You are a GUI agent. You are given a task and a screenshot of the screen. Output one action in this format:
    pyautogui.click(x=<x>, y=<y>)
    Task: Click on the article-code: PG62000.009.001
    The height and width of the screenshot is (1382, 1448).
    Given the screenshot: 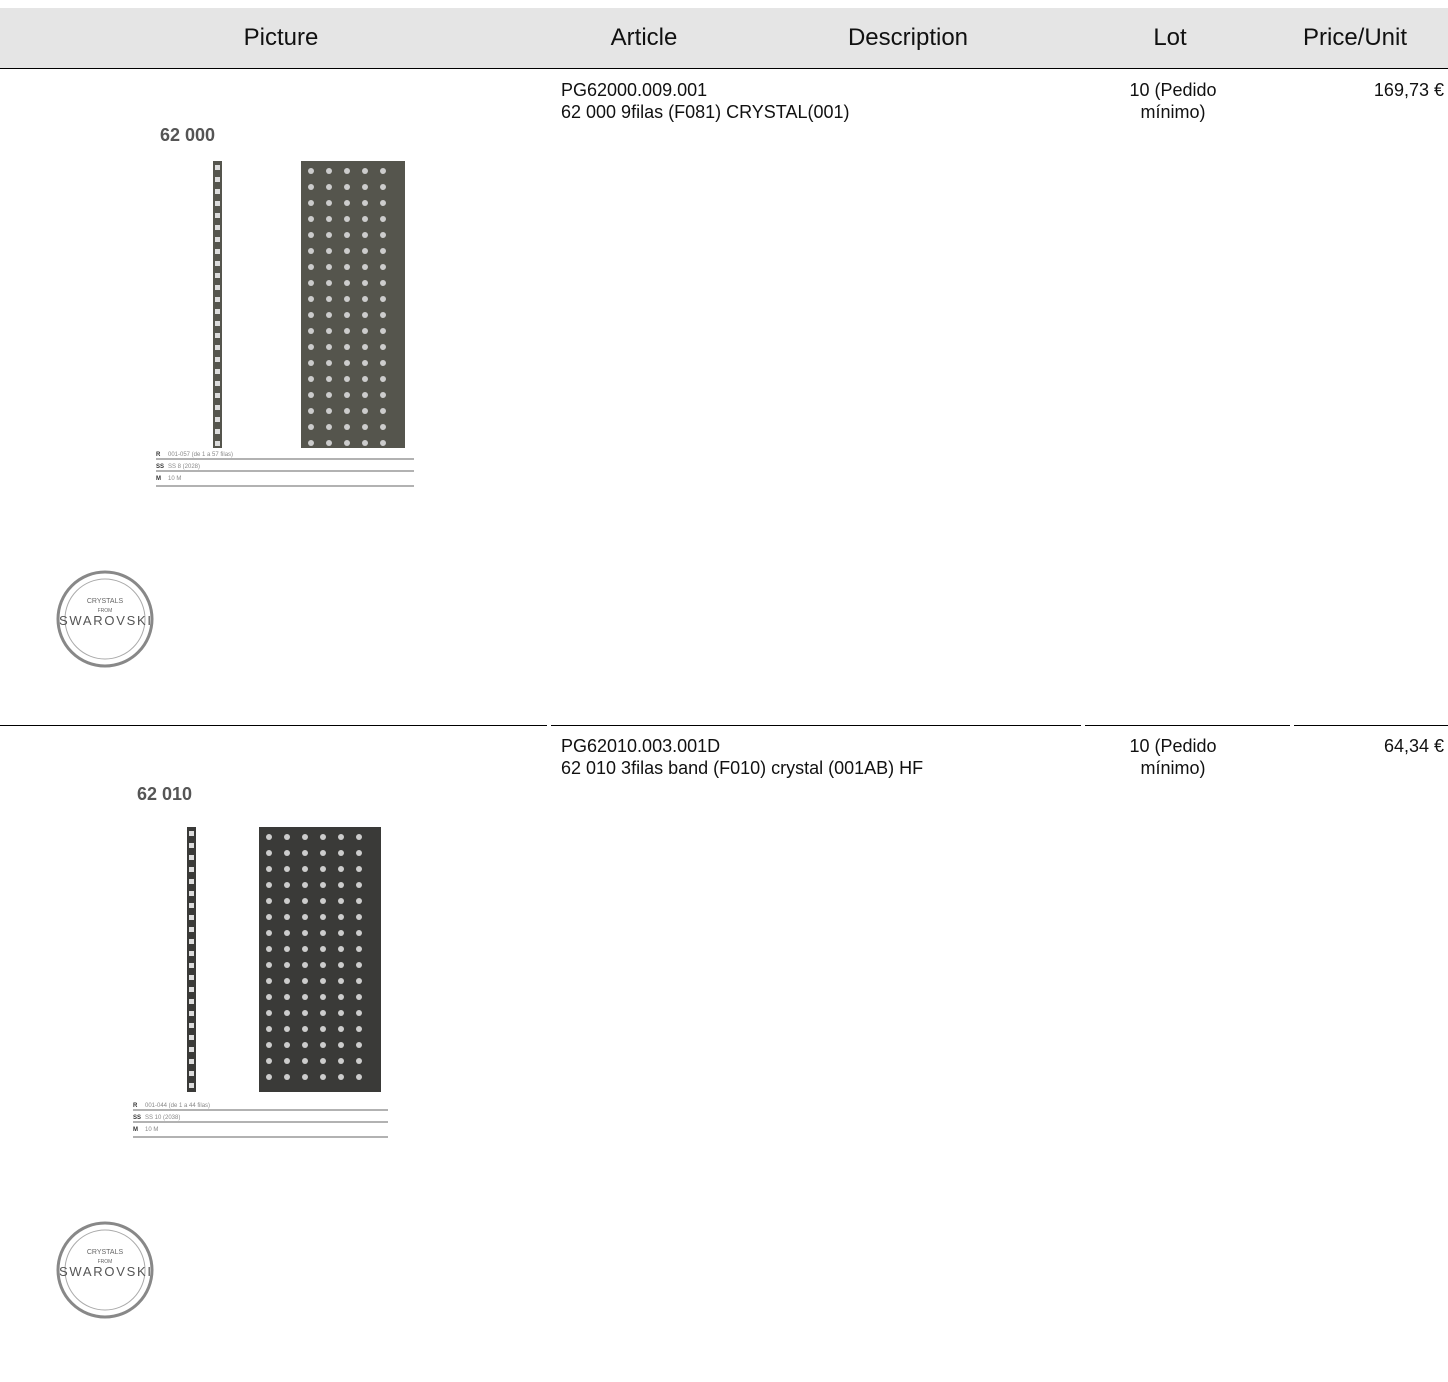 What is the action you would take?
    pyautogui.click(x=634, y=90)
    